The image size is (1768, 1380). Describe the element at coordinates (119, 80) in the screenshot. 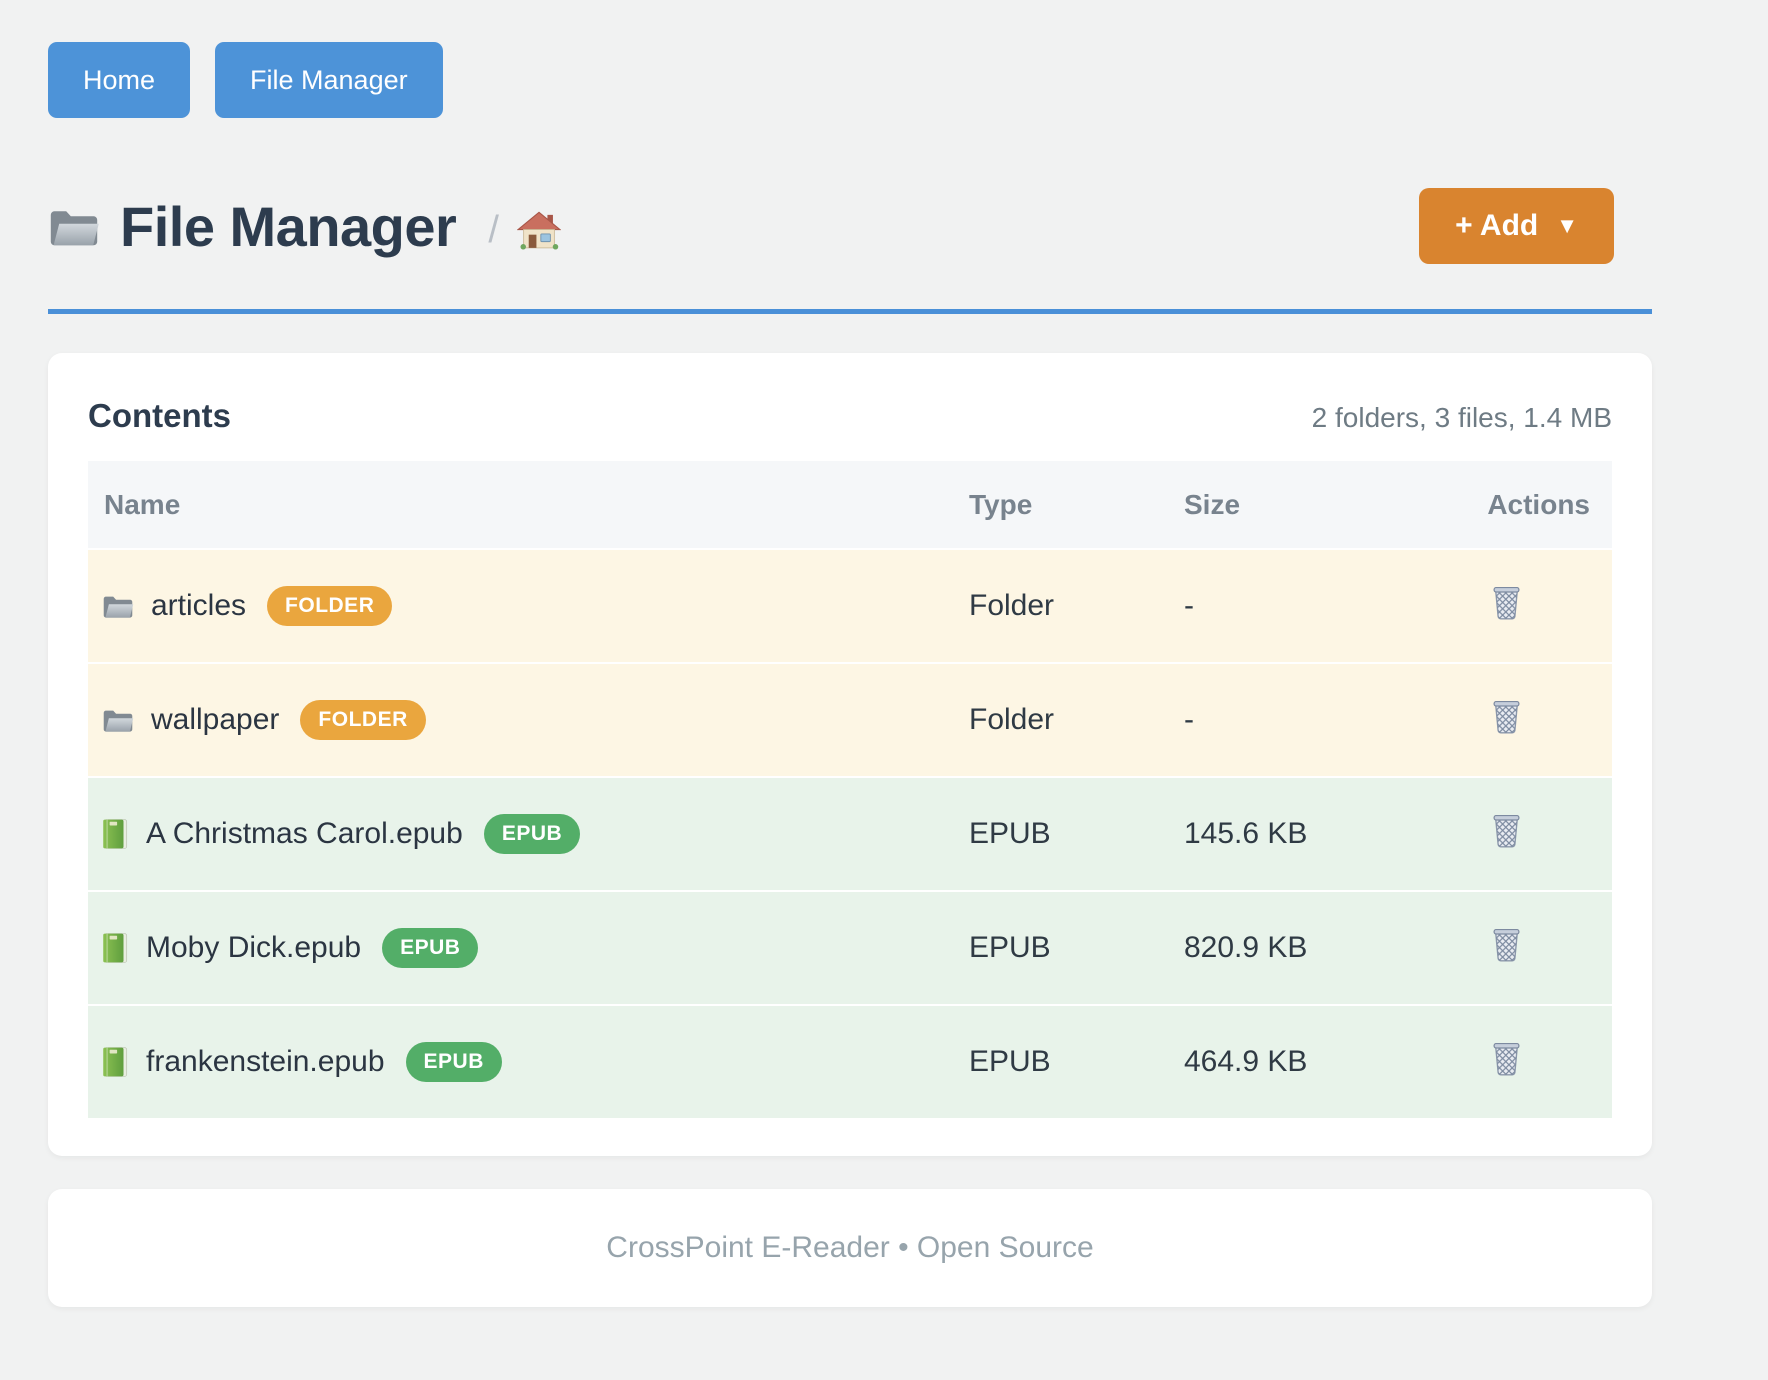

I see `nav-home-button: Home` at that location.